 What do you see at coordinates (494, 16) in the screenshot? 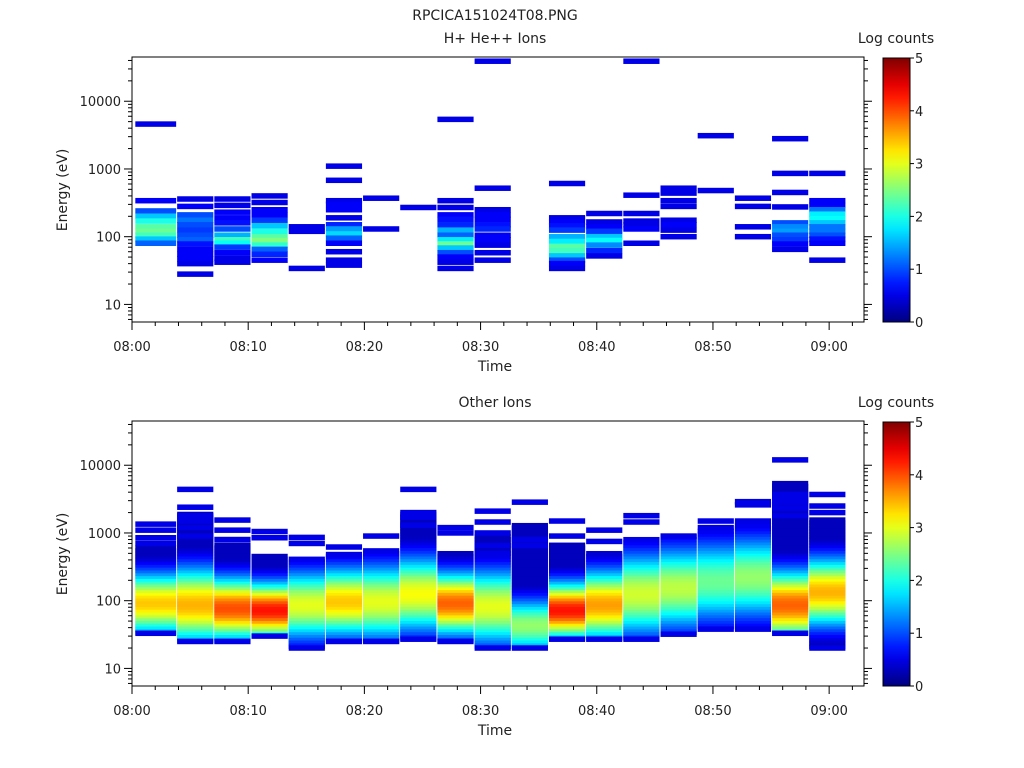
I see `figure-title: RPCICA151024T08.PNG` at bounding box center [494, 16].